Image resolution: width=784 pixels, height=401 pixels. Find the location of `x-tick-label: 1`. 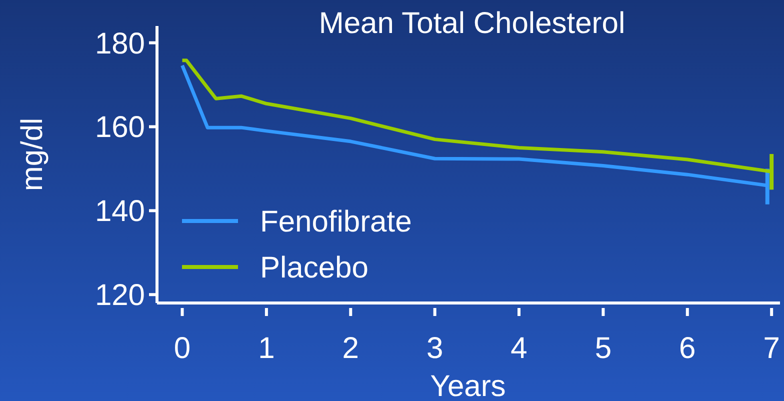

x-tick-label: 1 is located at coordinates (266, 348).